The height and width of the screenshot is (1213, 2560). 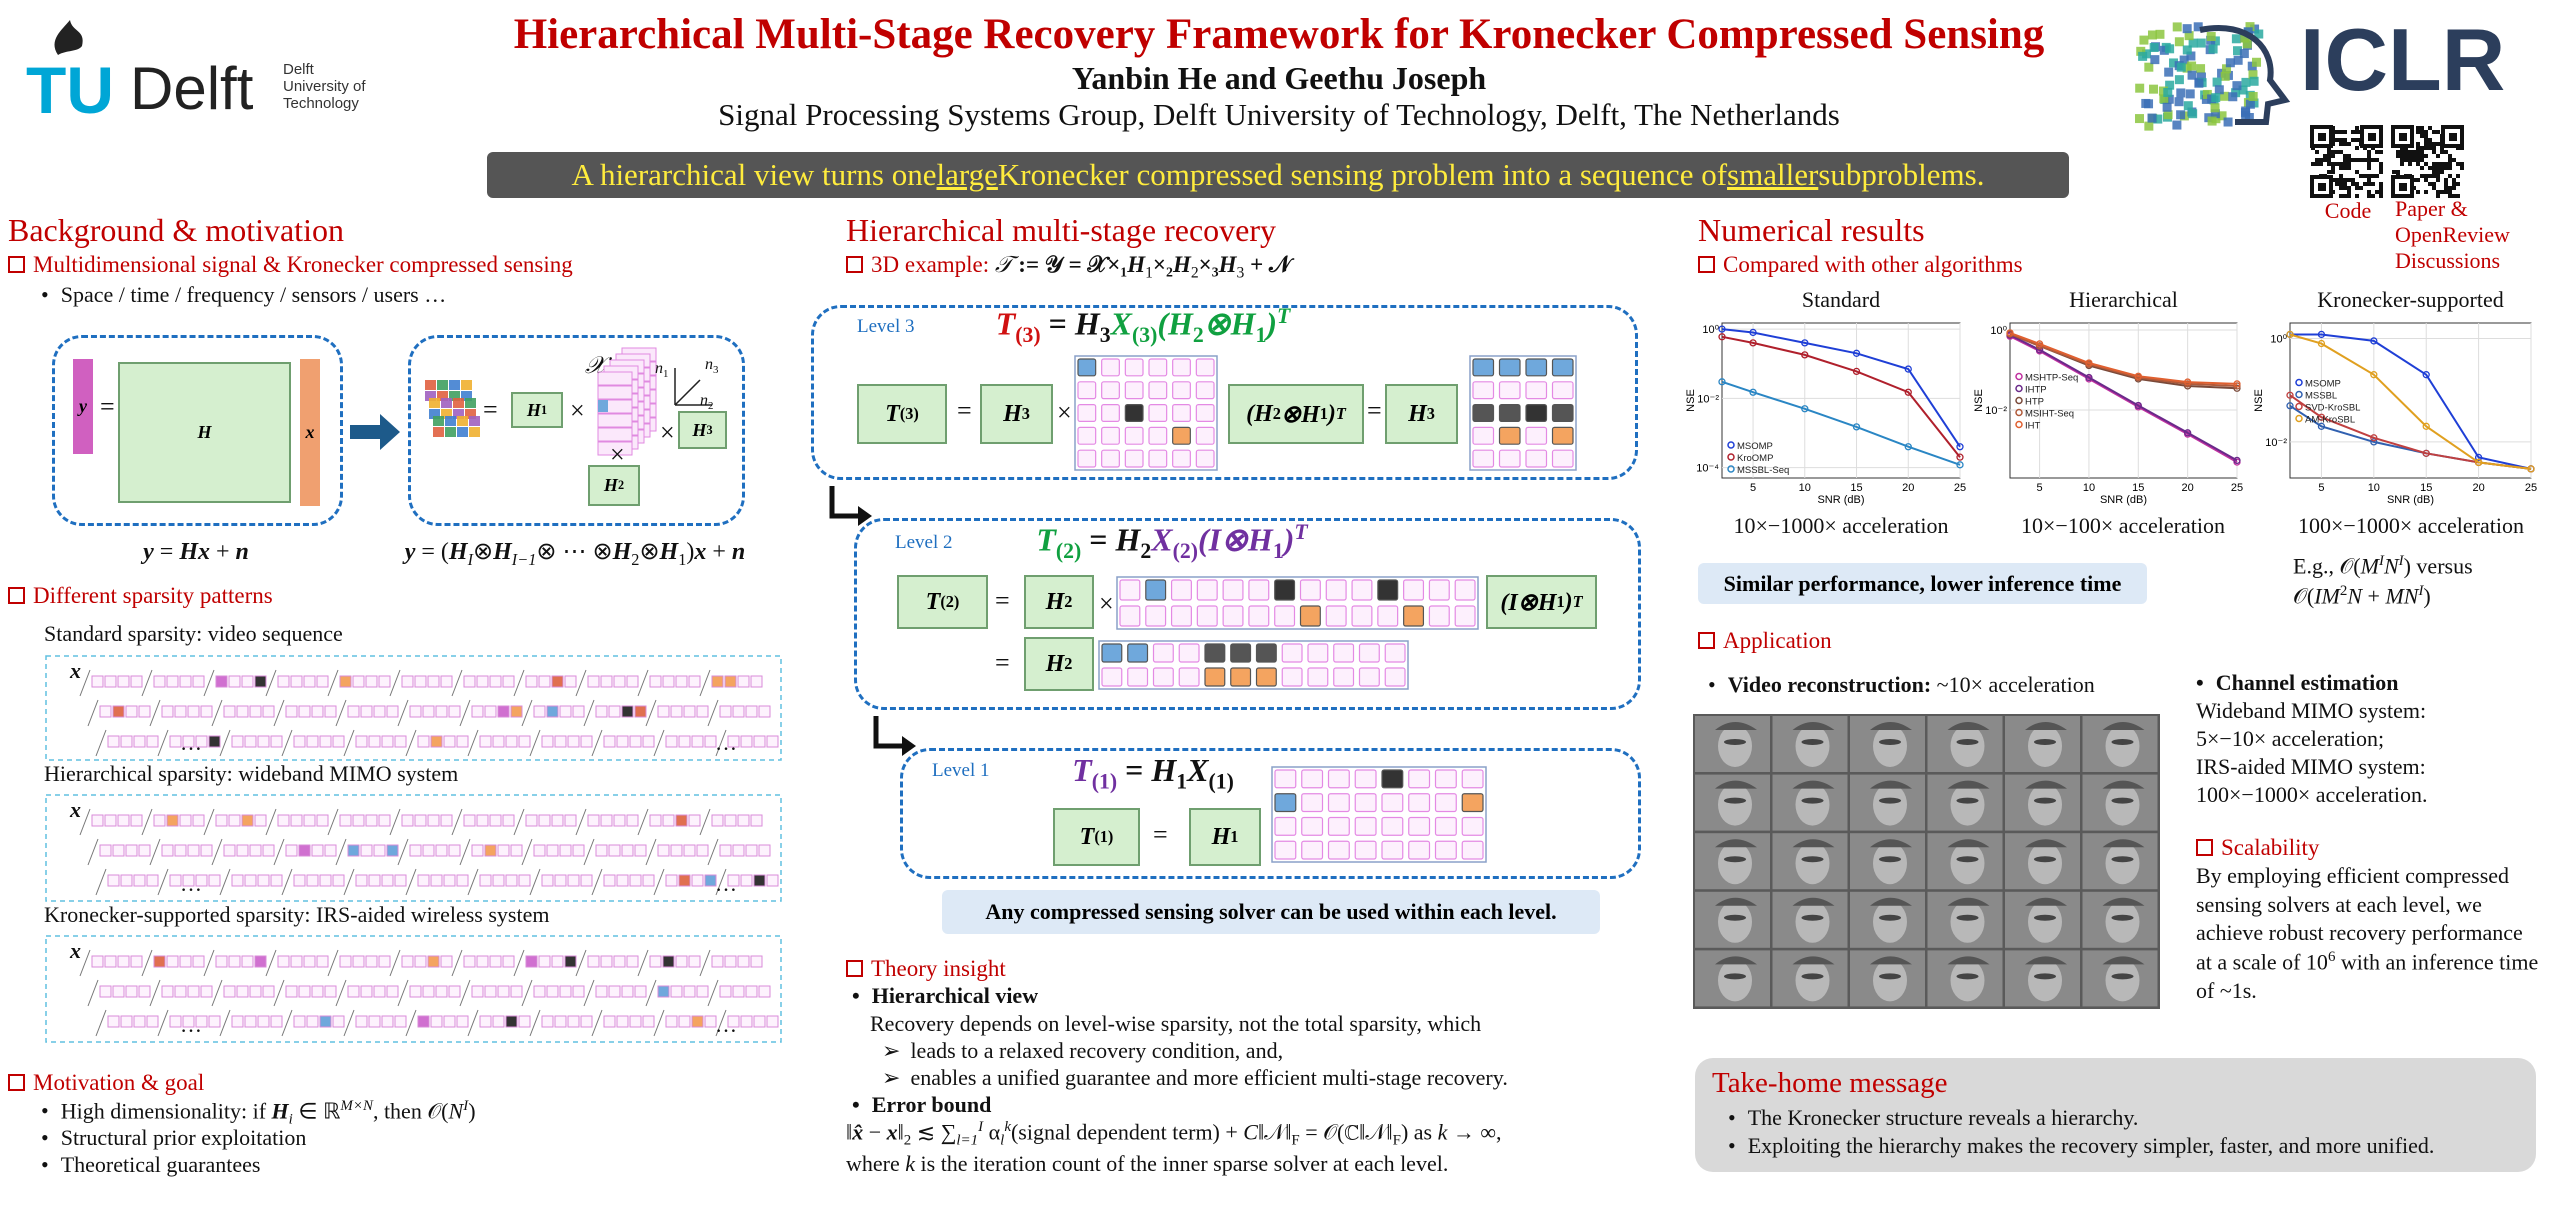 What do you see at coordinates (1996, 411) in the screenshot?
I see `y-tick-label: 10⁻²` at bounding box center [1996, 411].